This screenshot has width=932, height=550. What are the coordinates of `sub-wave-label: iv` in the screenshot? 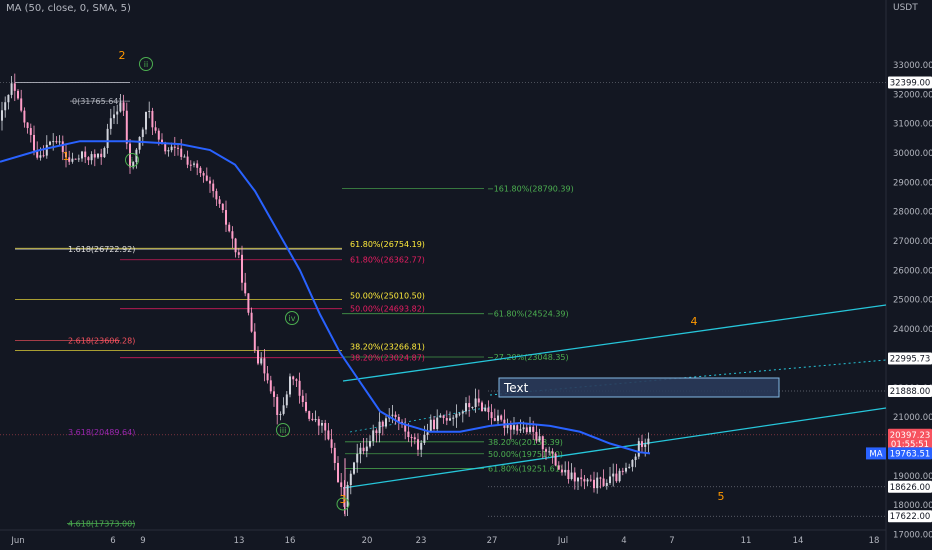 It's located at (292, 318).